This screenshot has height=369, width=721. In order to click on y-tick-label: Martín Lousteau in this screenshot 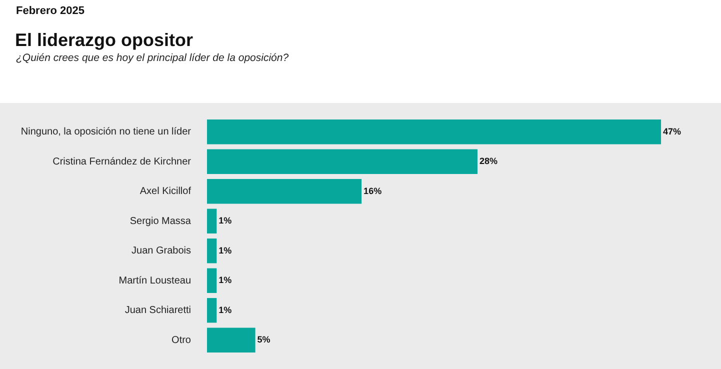, I will do `click(154, 280)`.